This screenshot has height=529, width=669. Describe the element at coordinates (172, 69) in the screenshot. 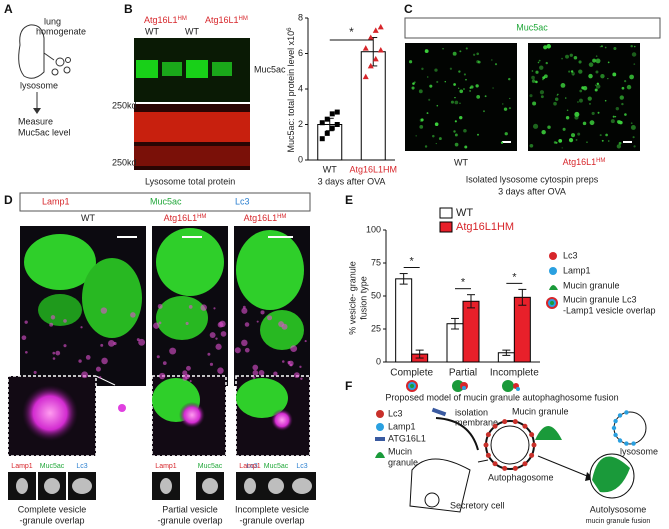

I see `band` at that location.